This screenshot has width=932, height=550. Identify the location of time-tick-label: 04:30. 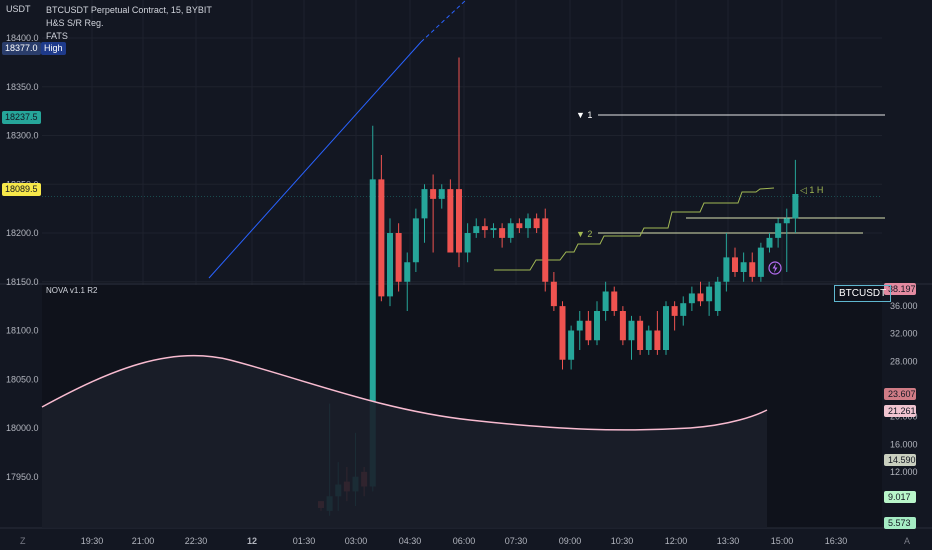
(410, 541).